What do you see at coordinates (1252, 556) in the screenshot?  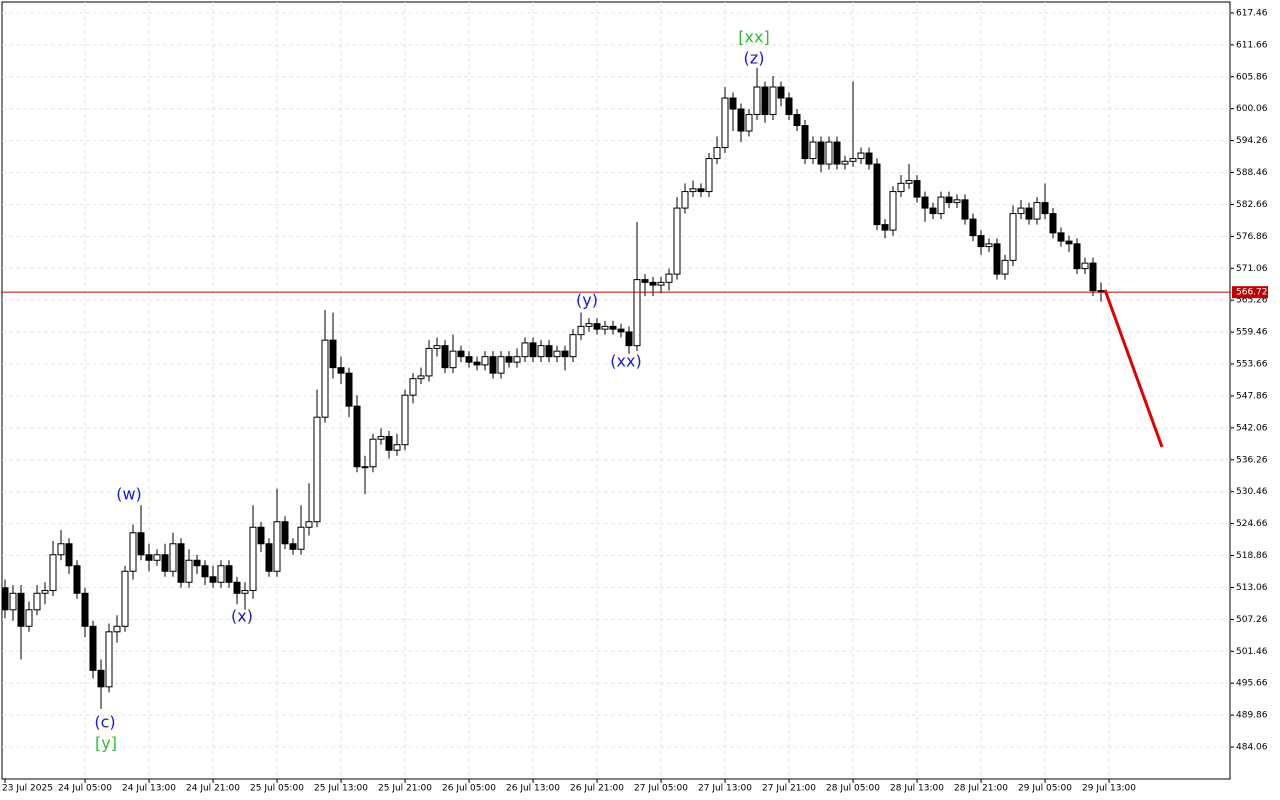 I see `y-tick-label: 518.86` at bounding box center [1252, 556].